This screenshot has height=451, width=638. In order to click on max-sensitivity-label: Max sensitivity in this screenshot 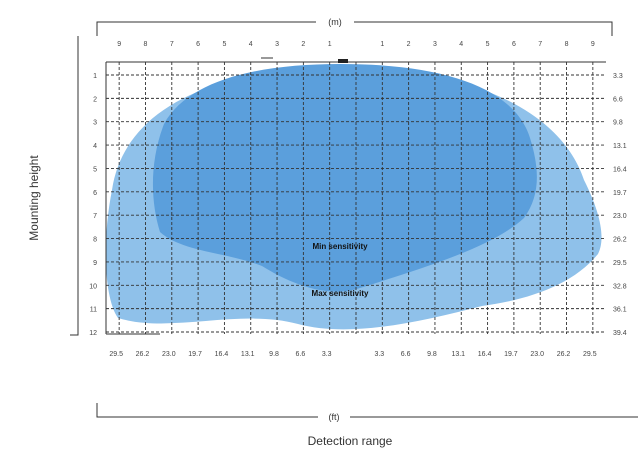, I will do `click(340, 293)`.